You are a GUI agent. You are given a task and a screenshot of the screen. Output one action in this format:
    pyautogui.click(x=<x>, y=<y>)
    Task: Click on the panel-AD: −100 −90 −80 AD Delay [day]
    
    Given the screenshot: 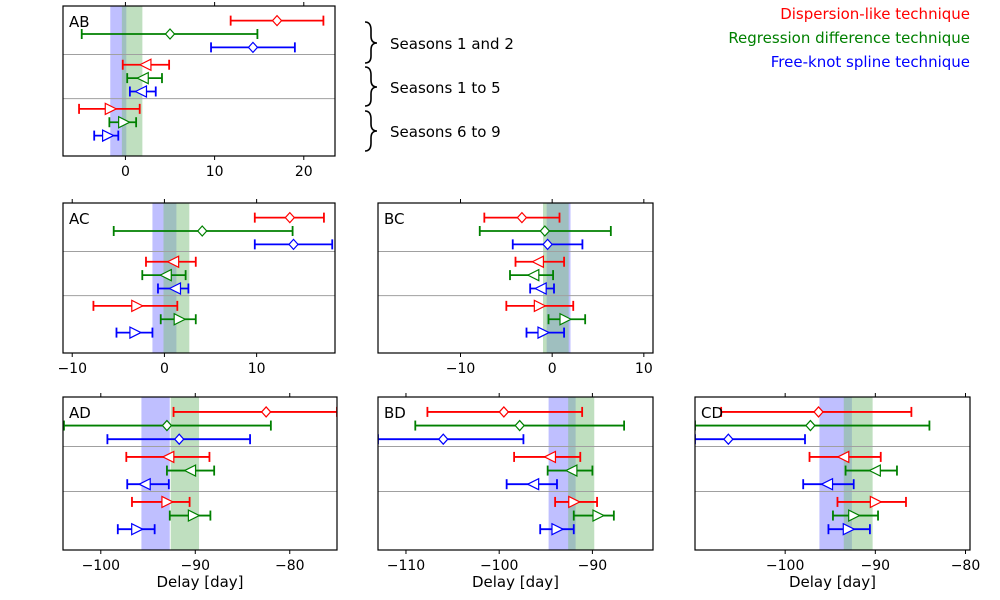 What is the action you would take?
    pyautogui.click(x=200, y=492)
    